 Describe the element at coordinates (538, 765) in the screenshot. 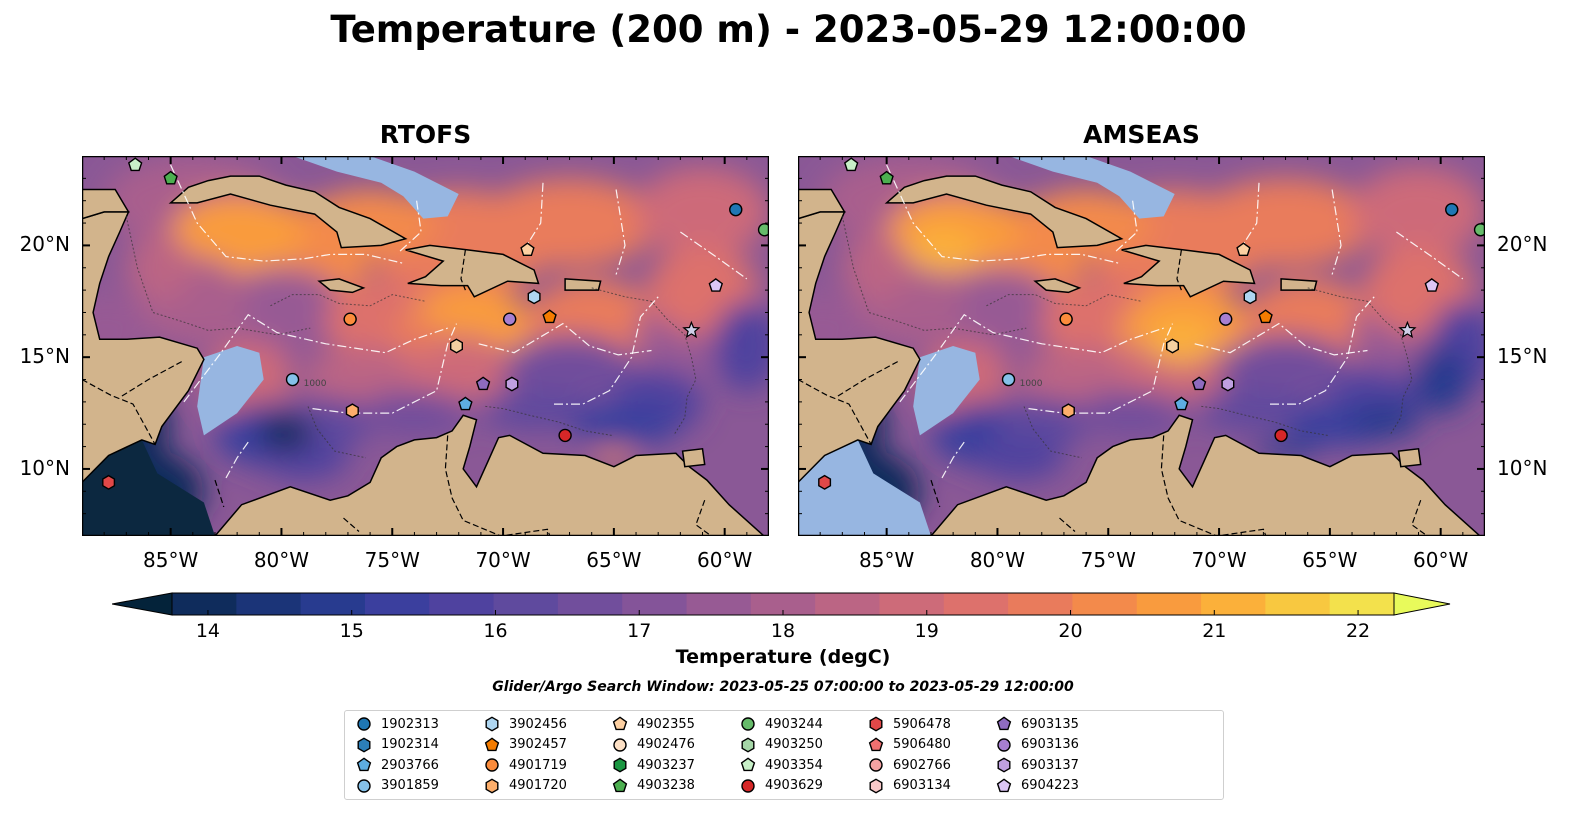

I see `legend-label: 4901719` at that location.